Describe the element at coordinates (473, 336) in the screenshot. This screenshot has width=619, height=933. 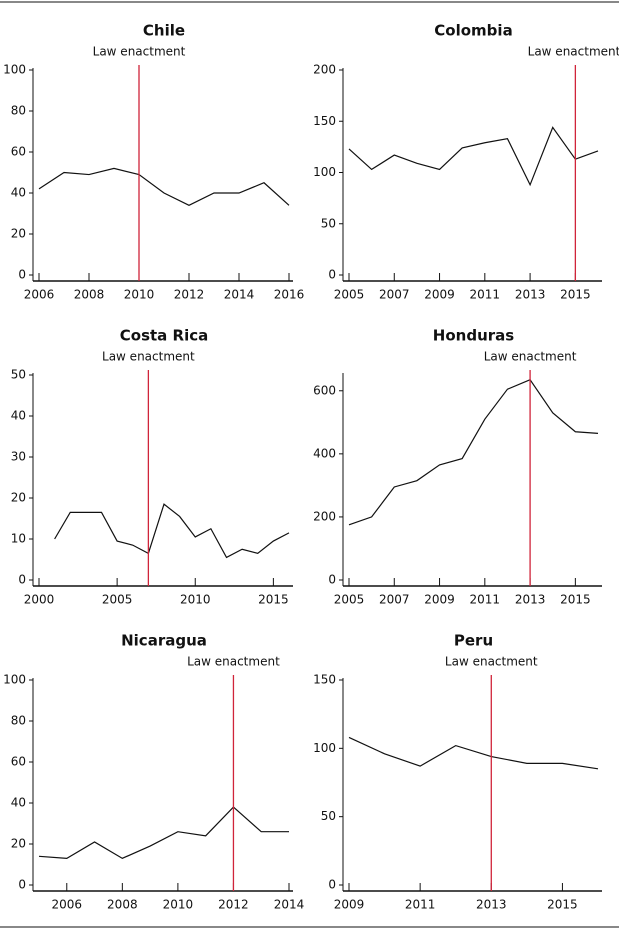
I see `panel-title: Honduras` at that location.